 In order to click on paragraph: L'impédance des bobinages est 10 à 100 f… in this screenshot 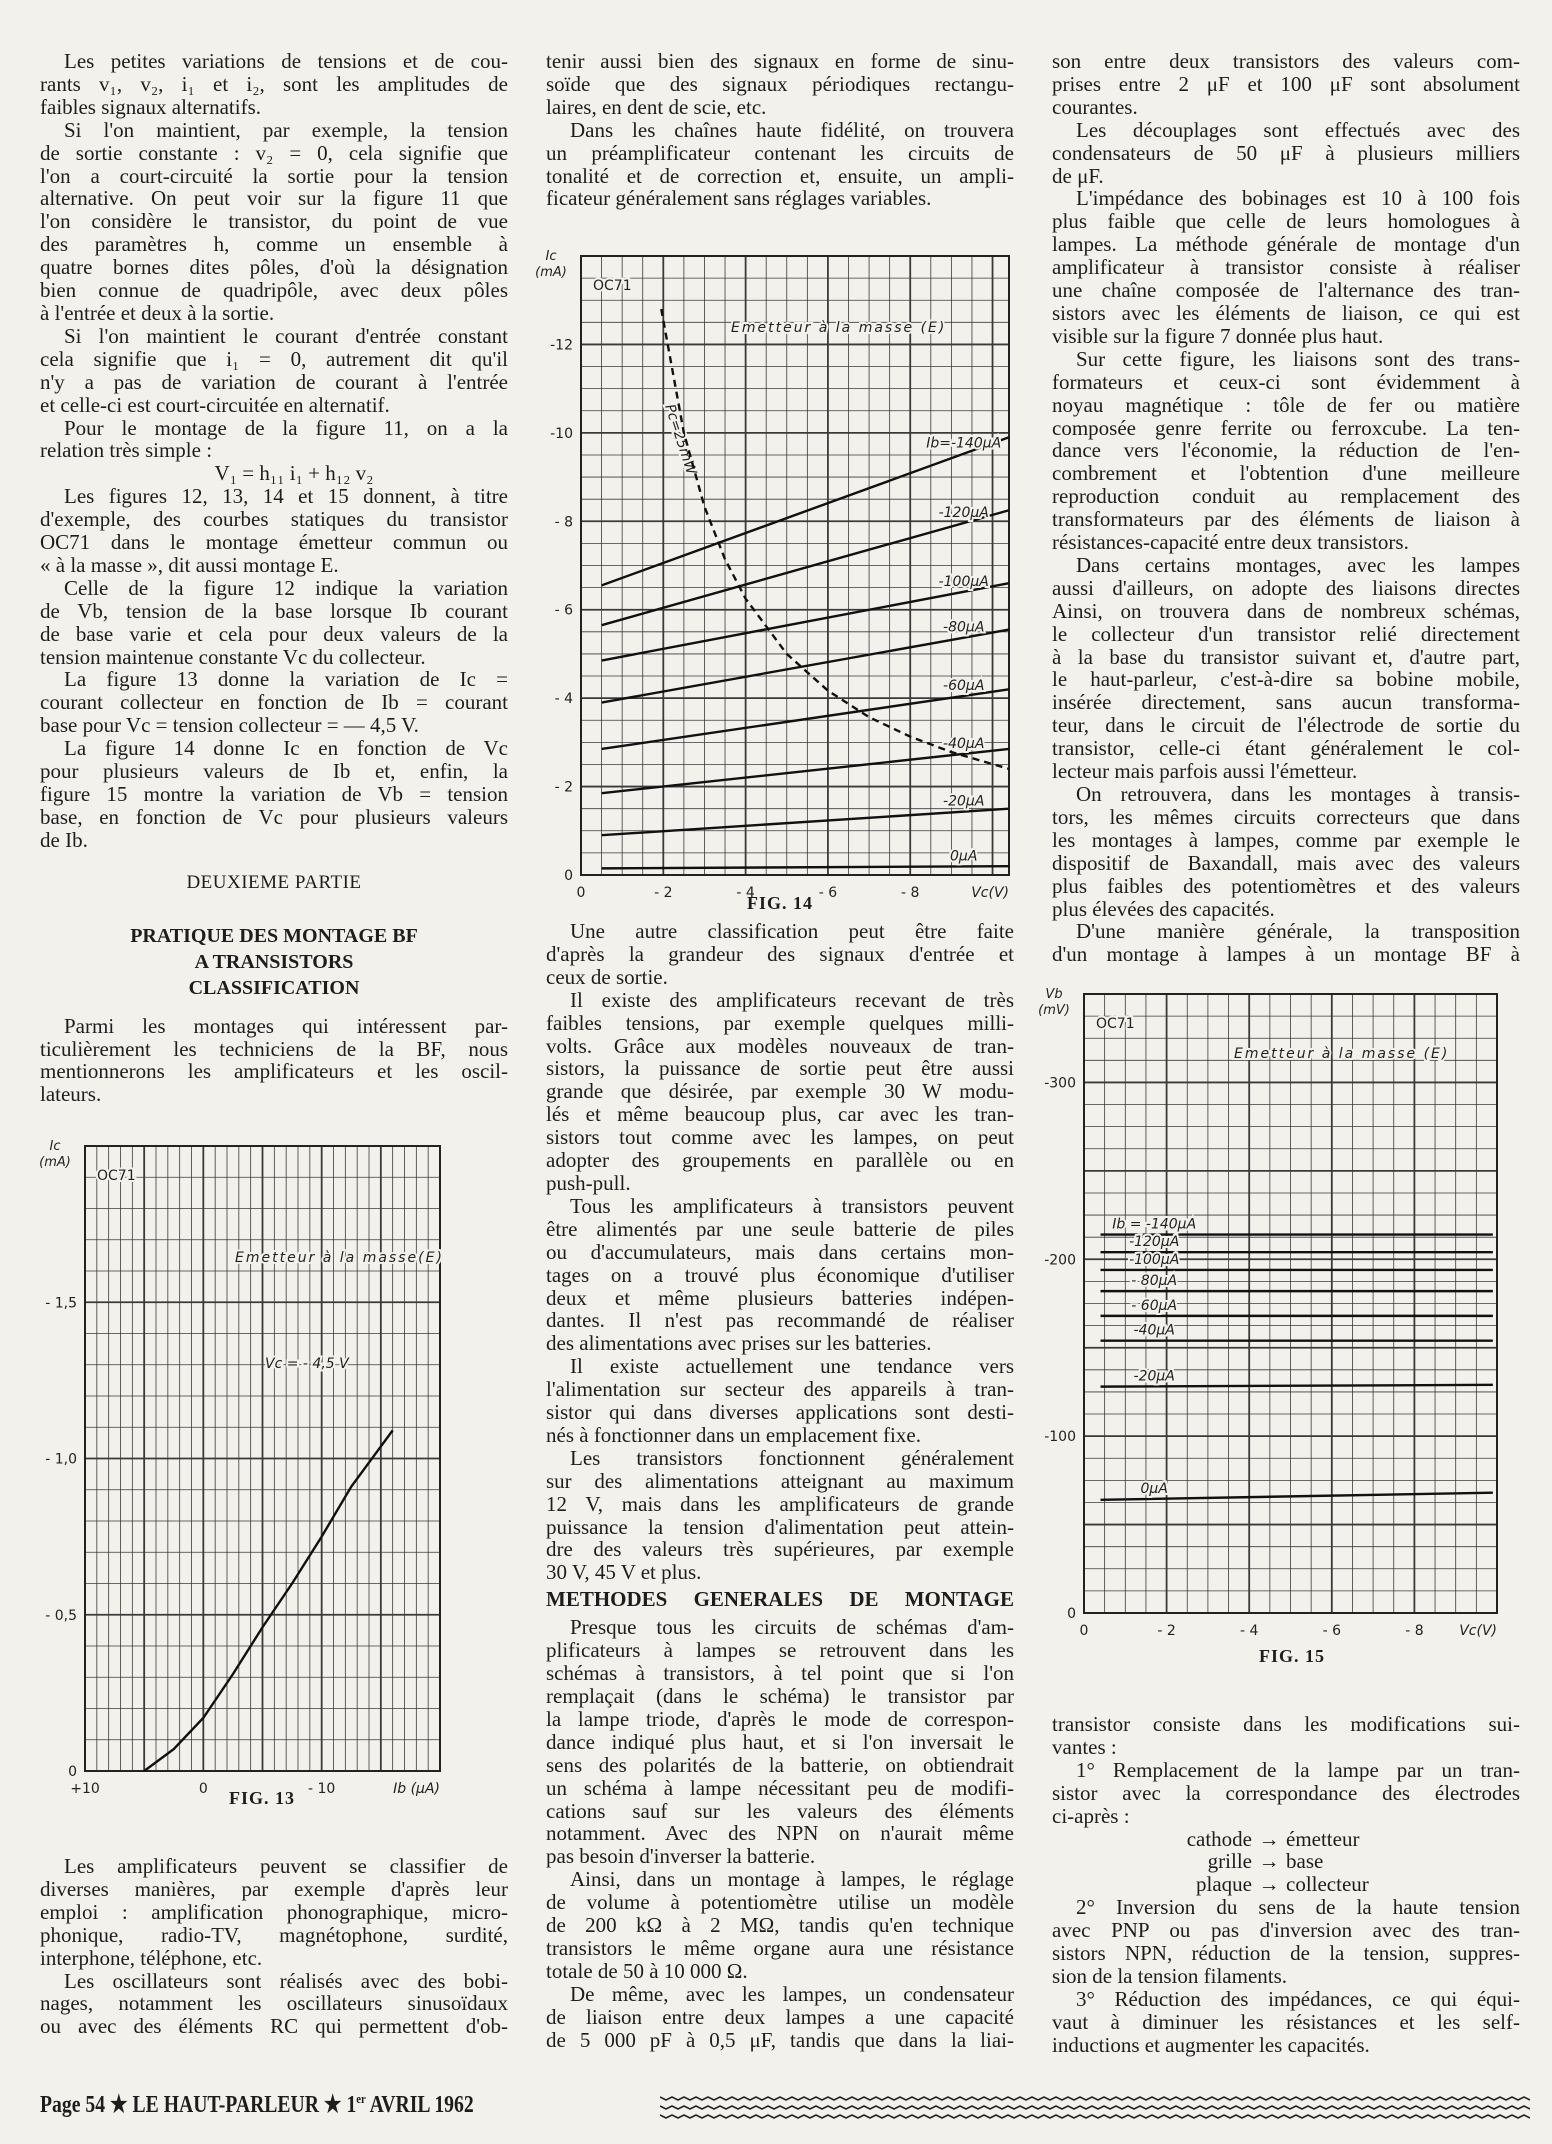, I will do `click(1286, 267)`.